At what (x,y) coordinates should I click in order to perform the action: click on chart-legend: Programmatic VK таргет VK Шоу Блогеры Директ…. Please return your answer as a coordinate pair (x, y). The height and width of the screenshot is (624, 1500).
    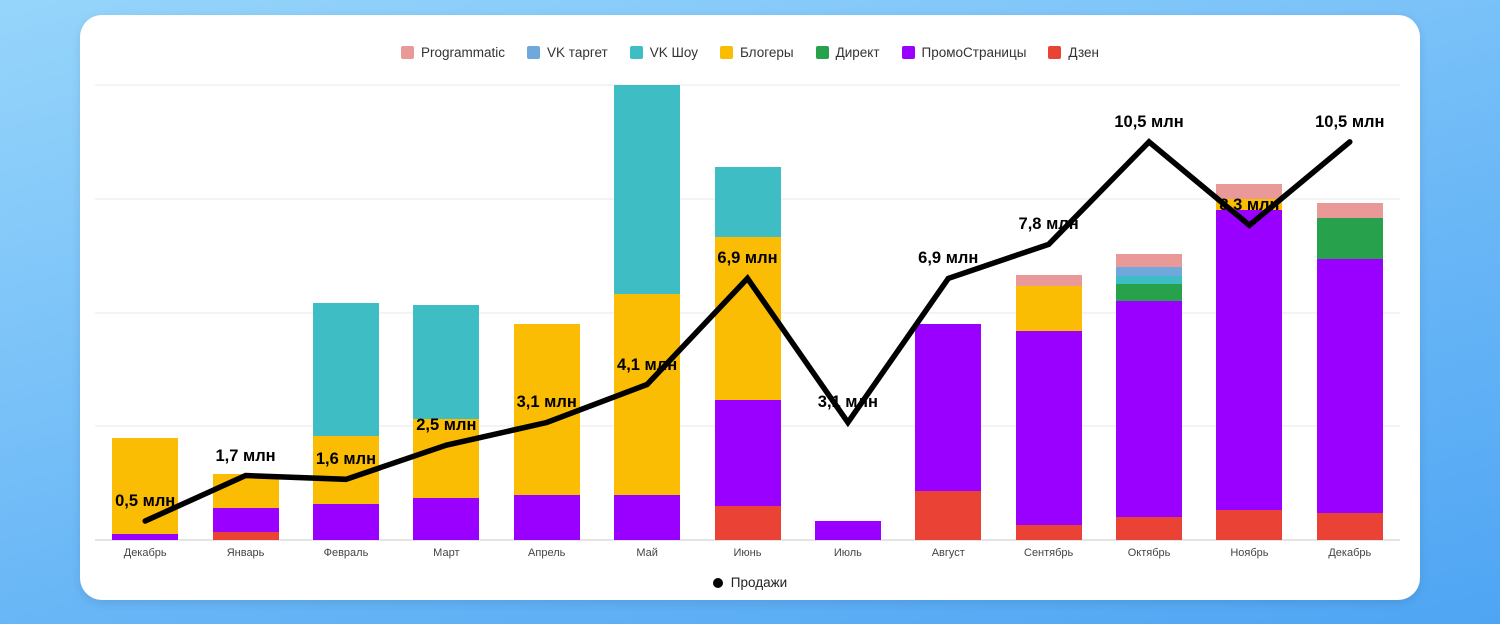
    Looking at the image, I should click on (750, 52).